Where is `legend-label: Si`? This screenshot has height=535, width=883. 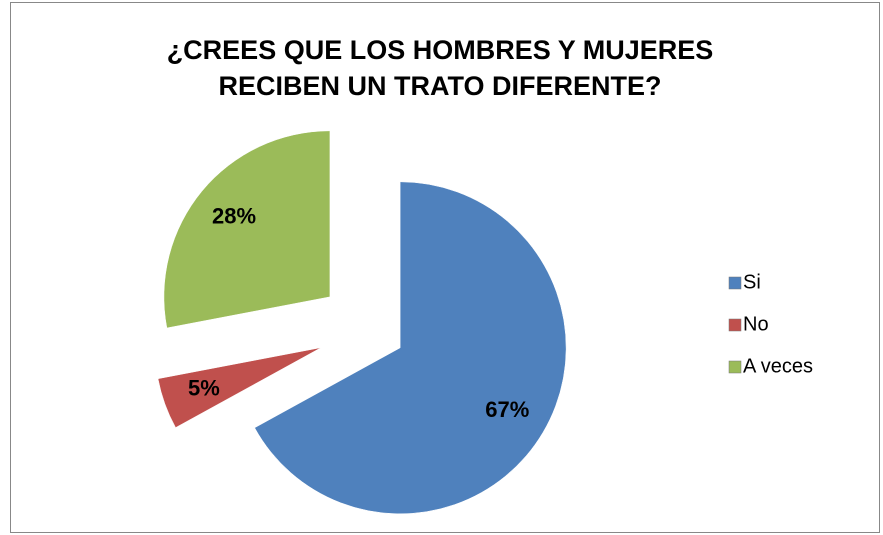
legend-label: Si is located at coordinates (752, 282).